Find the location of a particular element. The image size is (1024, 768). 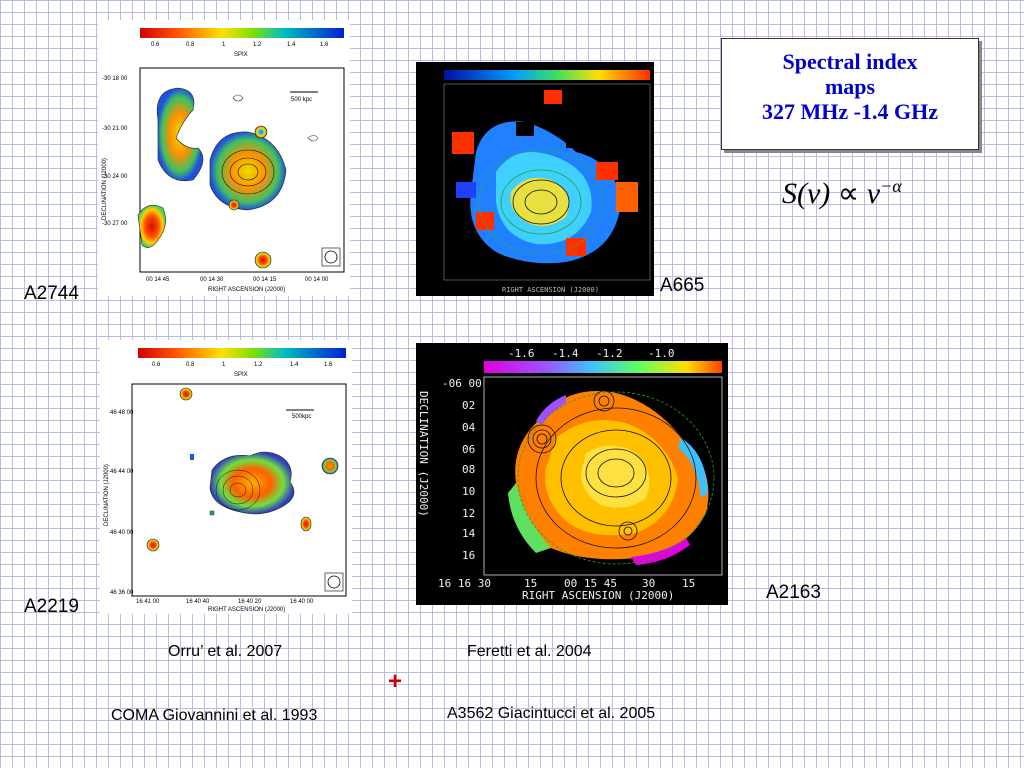

formula-base: ν is located at coordinates (873, 193).